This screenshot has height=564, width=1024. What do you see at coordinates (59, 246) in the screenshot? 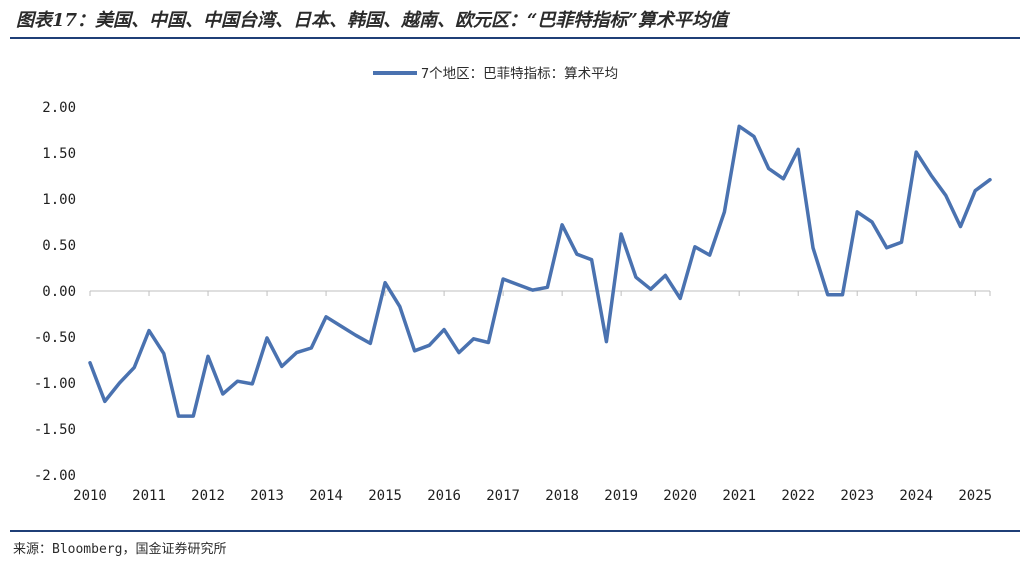
I see `y-tick-label: 0.50` at bounding box center [59, 246].